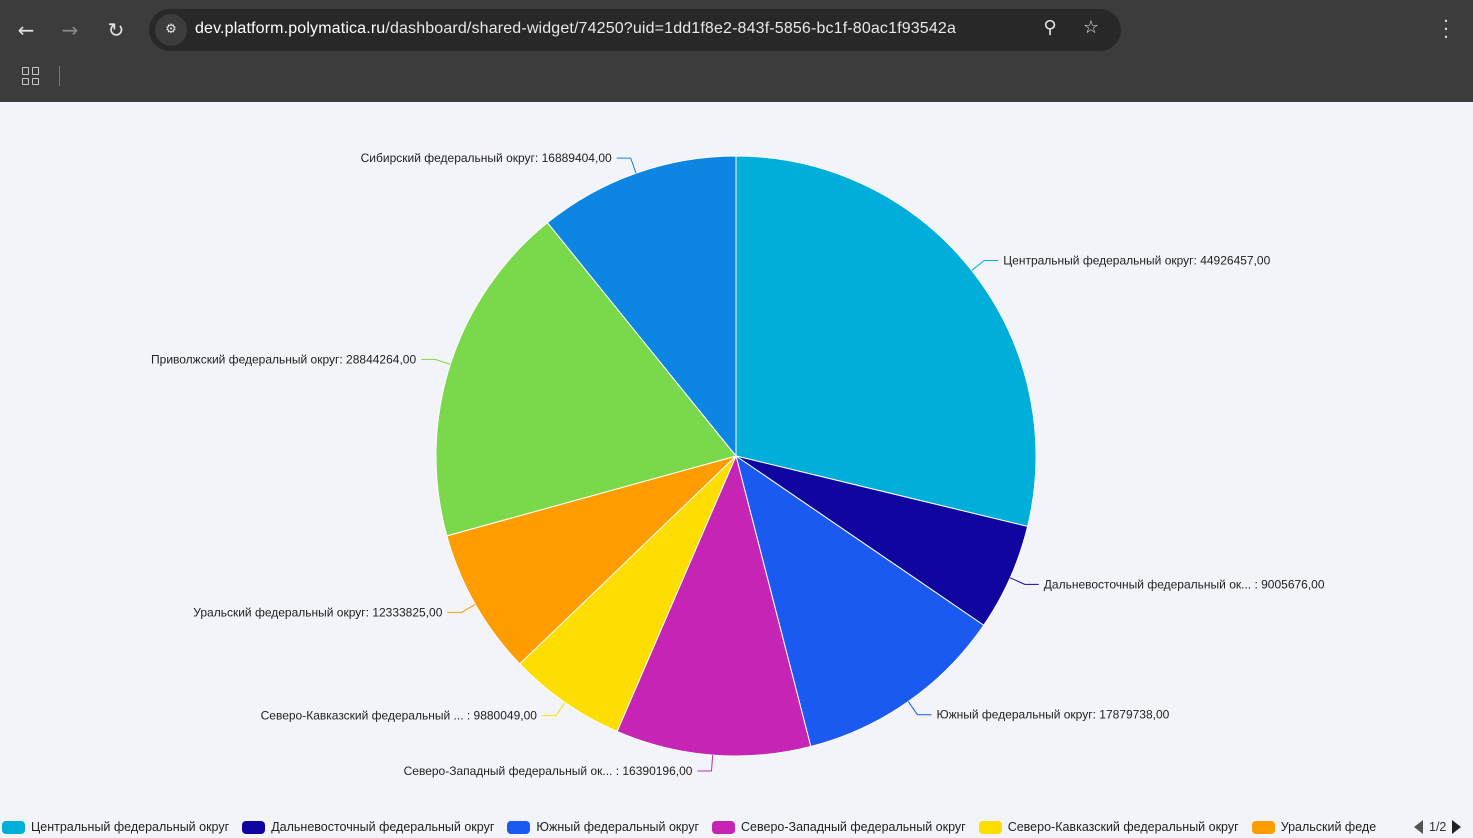  I want to click on legend-item: Северо-Кавказский федеральный округ, so click(1108, 827).